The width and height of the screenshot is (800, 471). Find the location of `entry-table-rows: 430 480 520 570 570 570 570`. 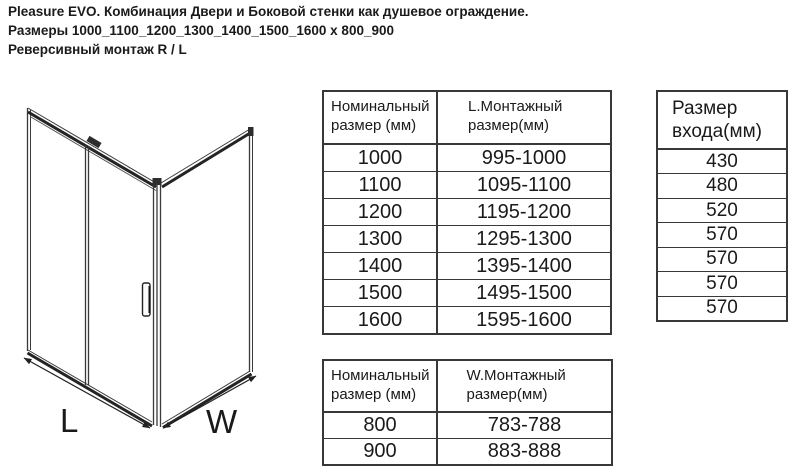

entry-table-rows: 430 480 520 570 570 570 570 is located at coordinates (722, 235).